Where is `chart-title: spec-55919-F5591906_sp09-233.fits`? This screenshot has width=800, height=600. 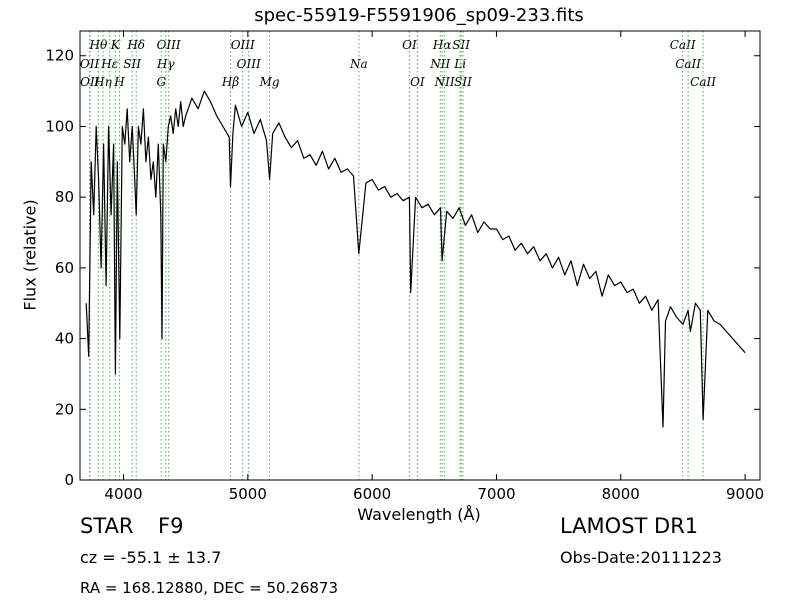
chart-title: spec-55919-F5591906_sp09-233.fits is located at coordinates (419, 15).